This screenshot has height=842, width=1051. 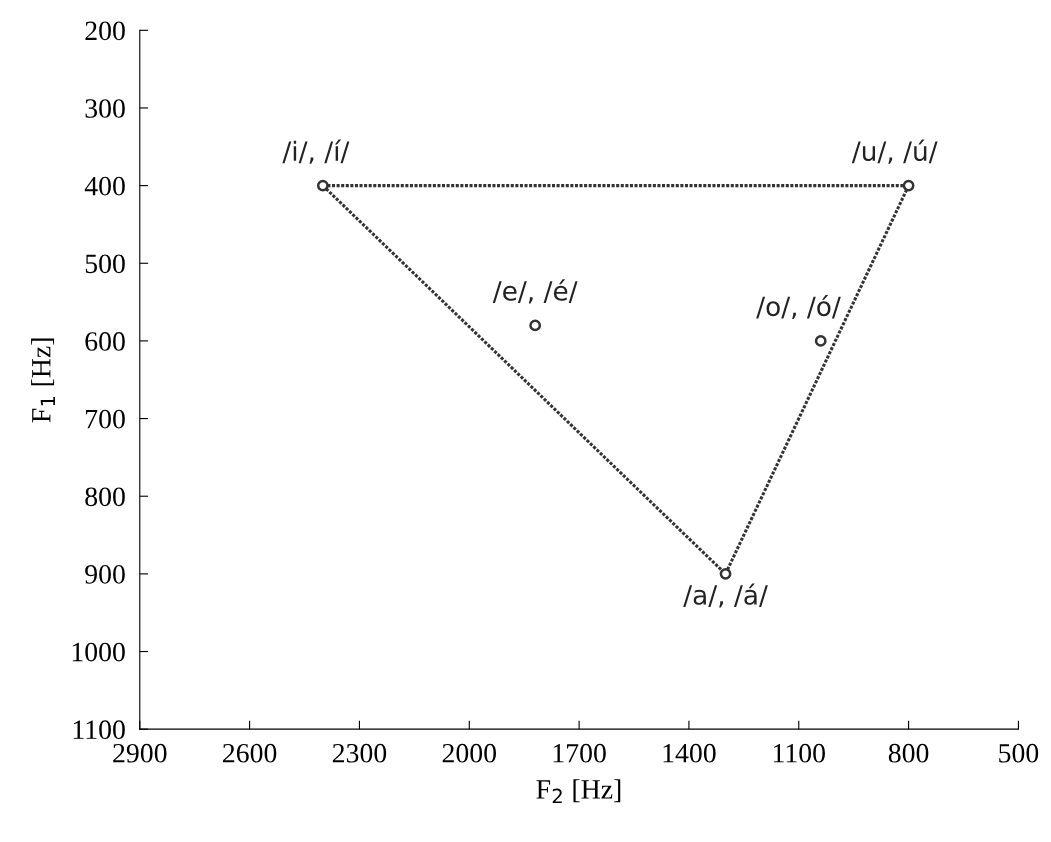 What do you see at coordinates (689, 753) in the screenshot?
I see `x-tick-label: 1400` at bounding box center [689, 753].